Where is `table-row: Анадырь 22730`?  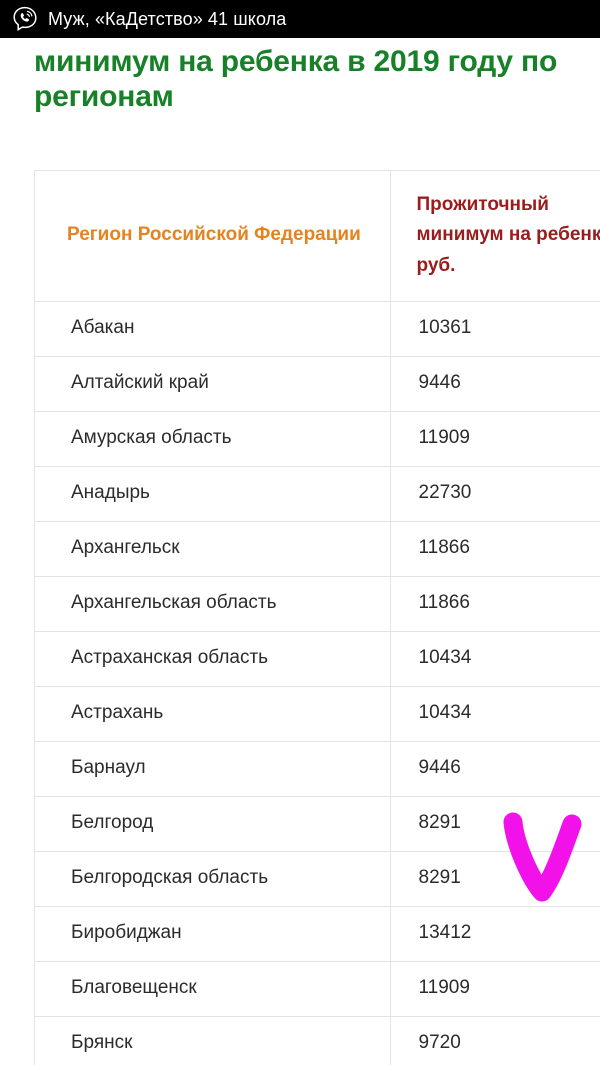
table-row: Анадырь 22730 is located at coordinates (317, 494).